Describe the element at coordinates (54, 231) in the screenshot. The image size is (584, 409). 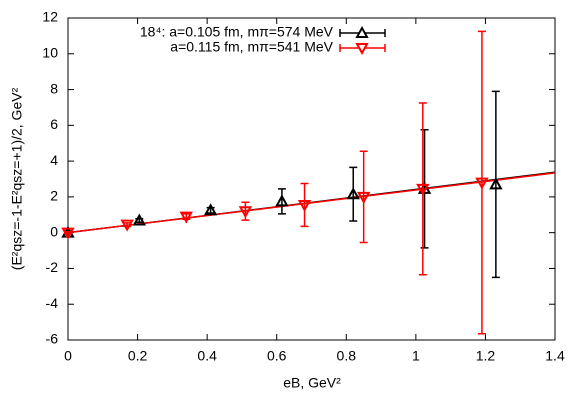
I see `y-tick-label: 0` at that location.